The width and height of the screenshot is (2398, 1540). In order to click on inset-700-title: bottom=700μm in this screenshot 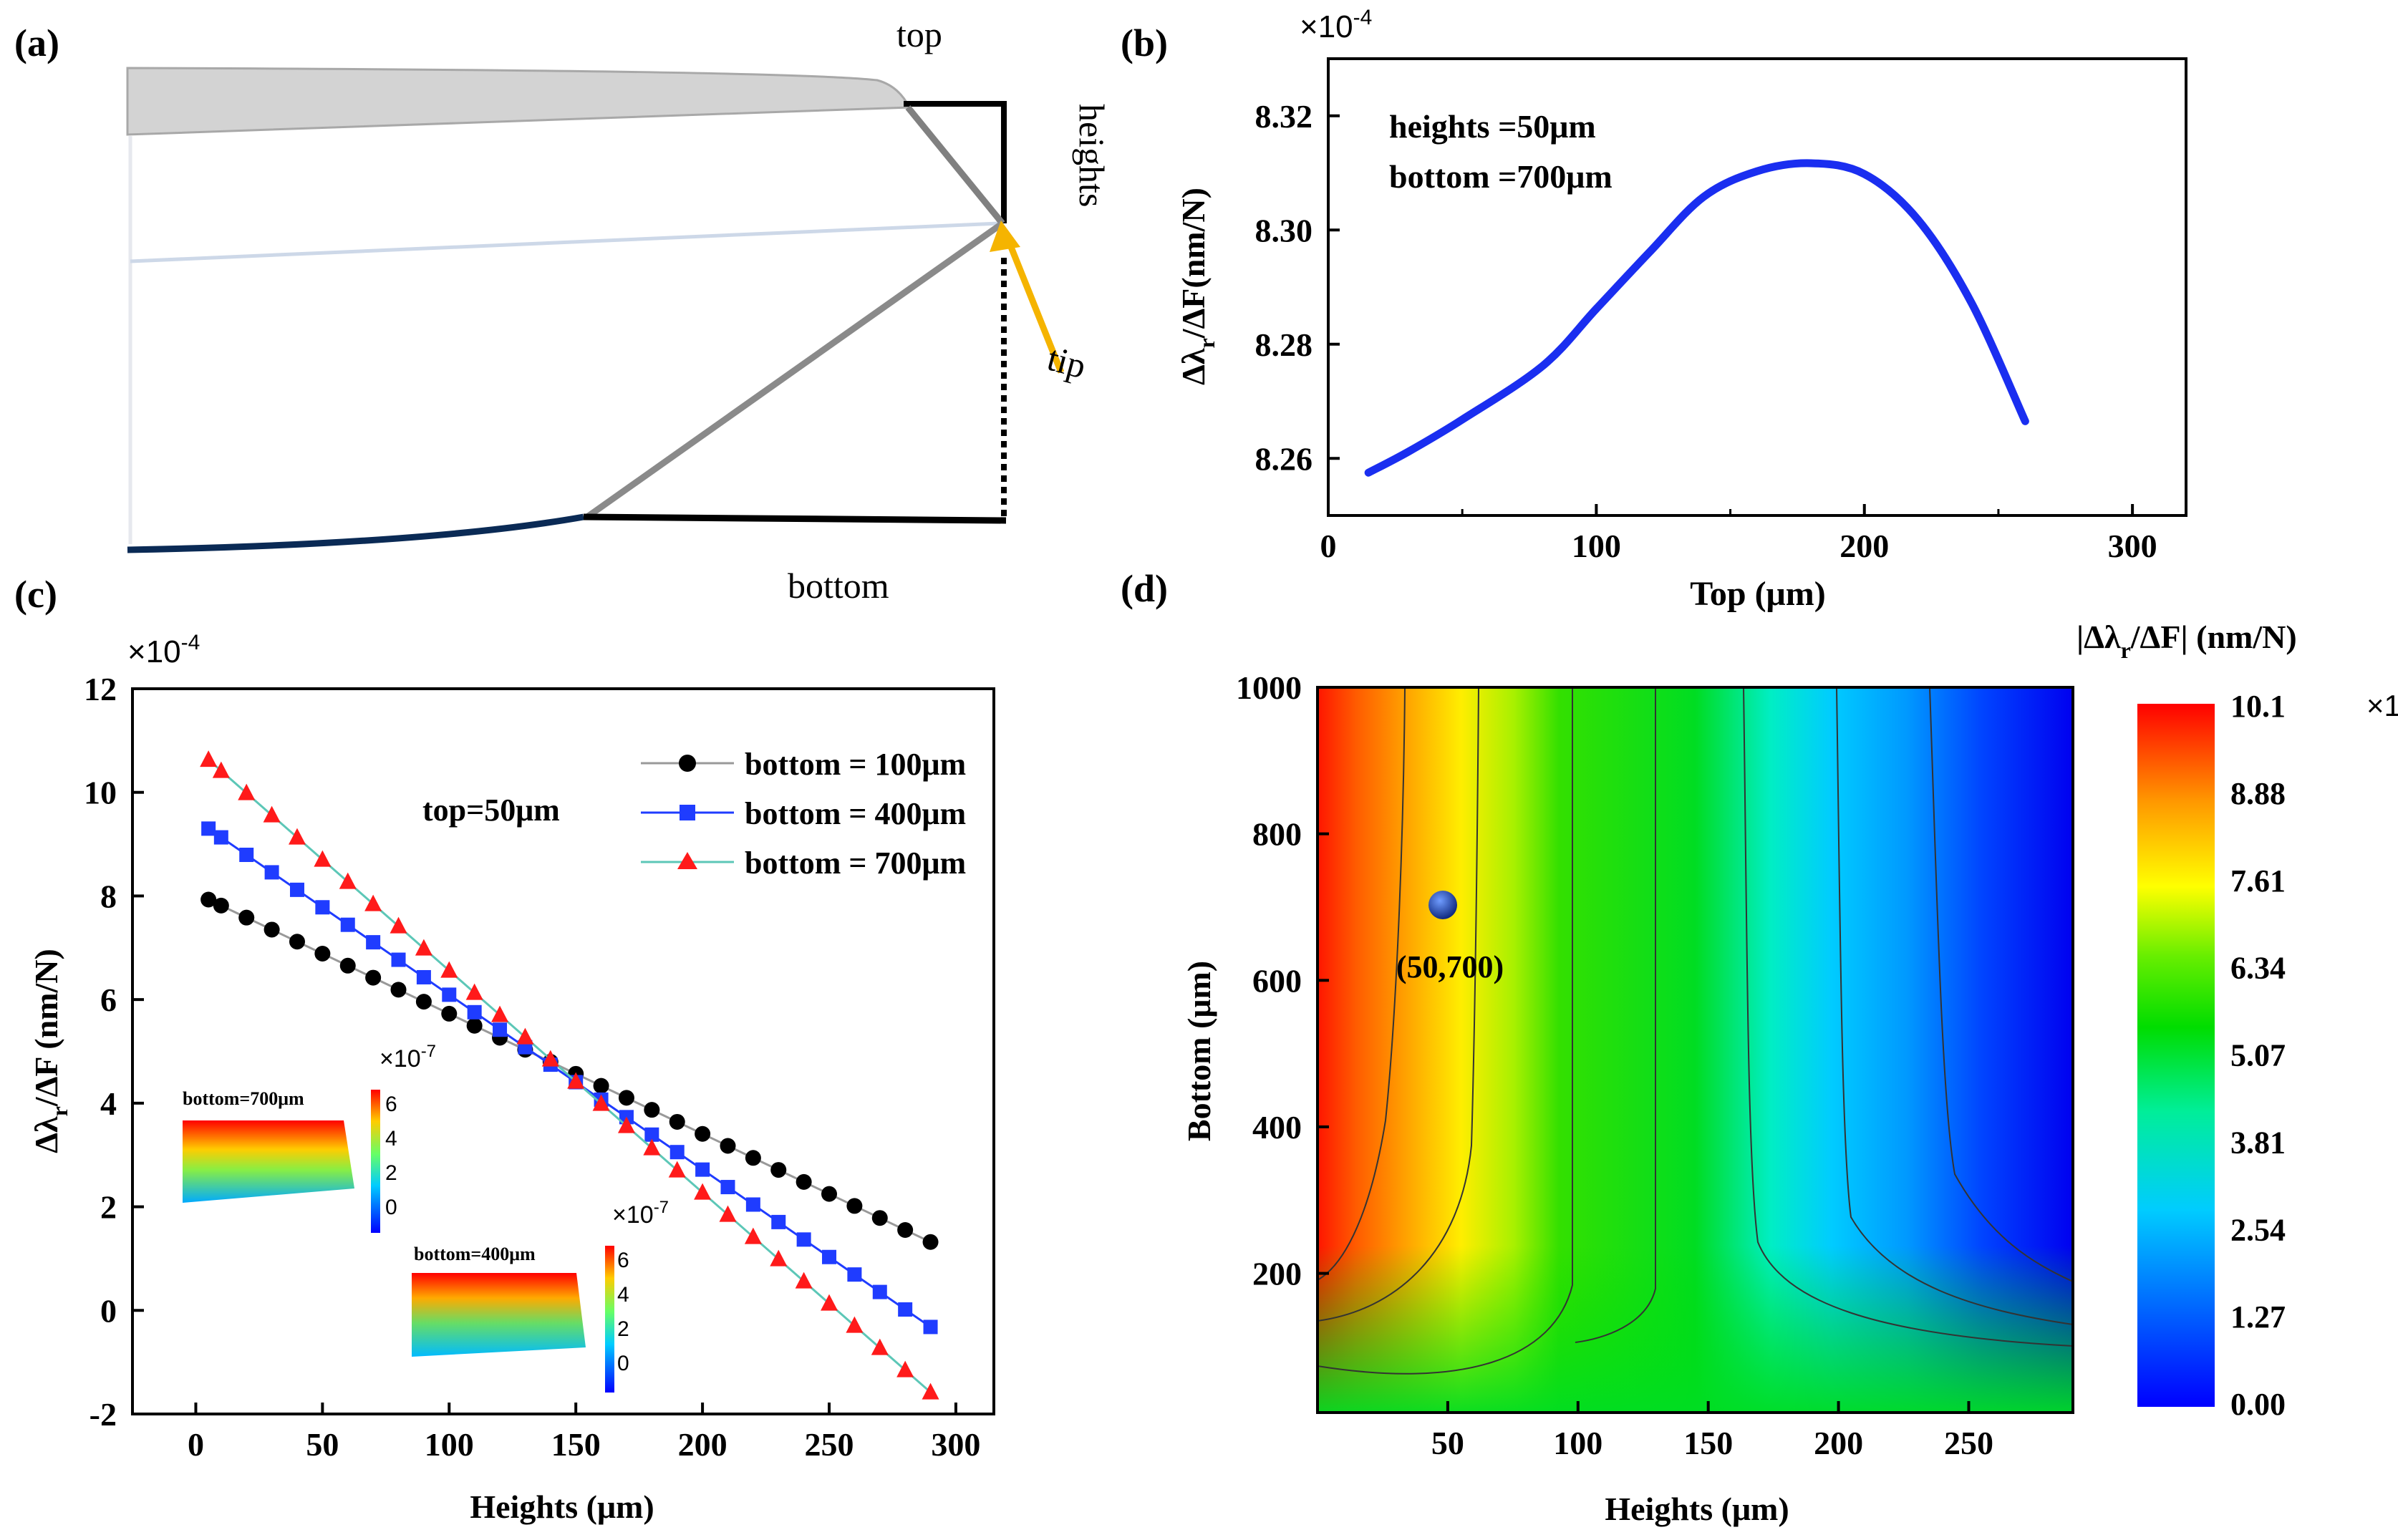, I will do `click(243, 1098)`.